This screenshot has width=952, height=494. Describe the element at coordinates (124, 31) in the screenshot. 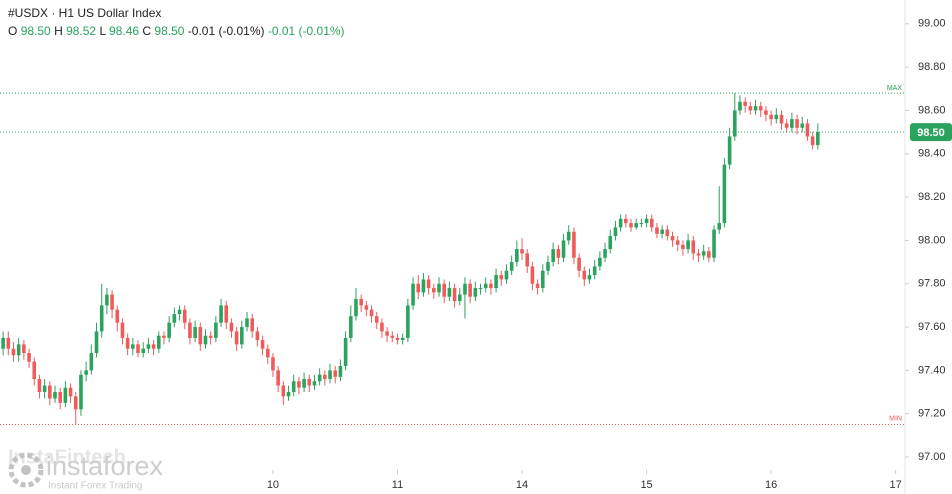

I see `ohlc-value: 98.46` at that location.